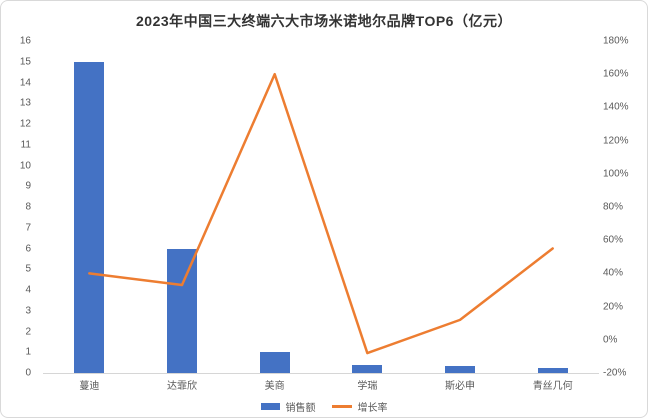 Image resolution: width=650 pixels, height=420 pixels. What do you see at coordinates (613, 307) in the screenshot?
I see `y-right-tick: 20%` at bounding box center [613, 307].